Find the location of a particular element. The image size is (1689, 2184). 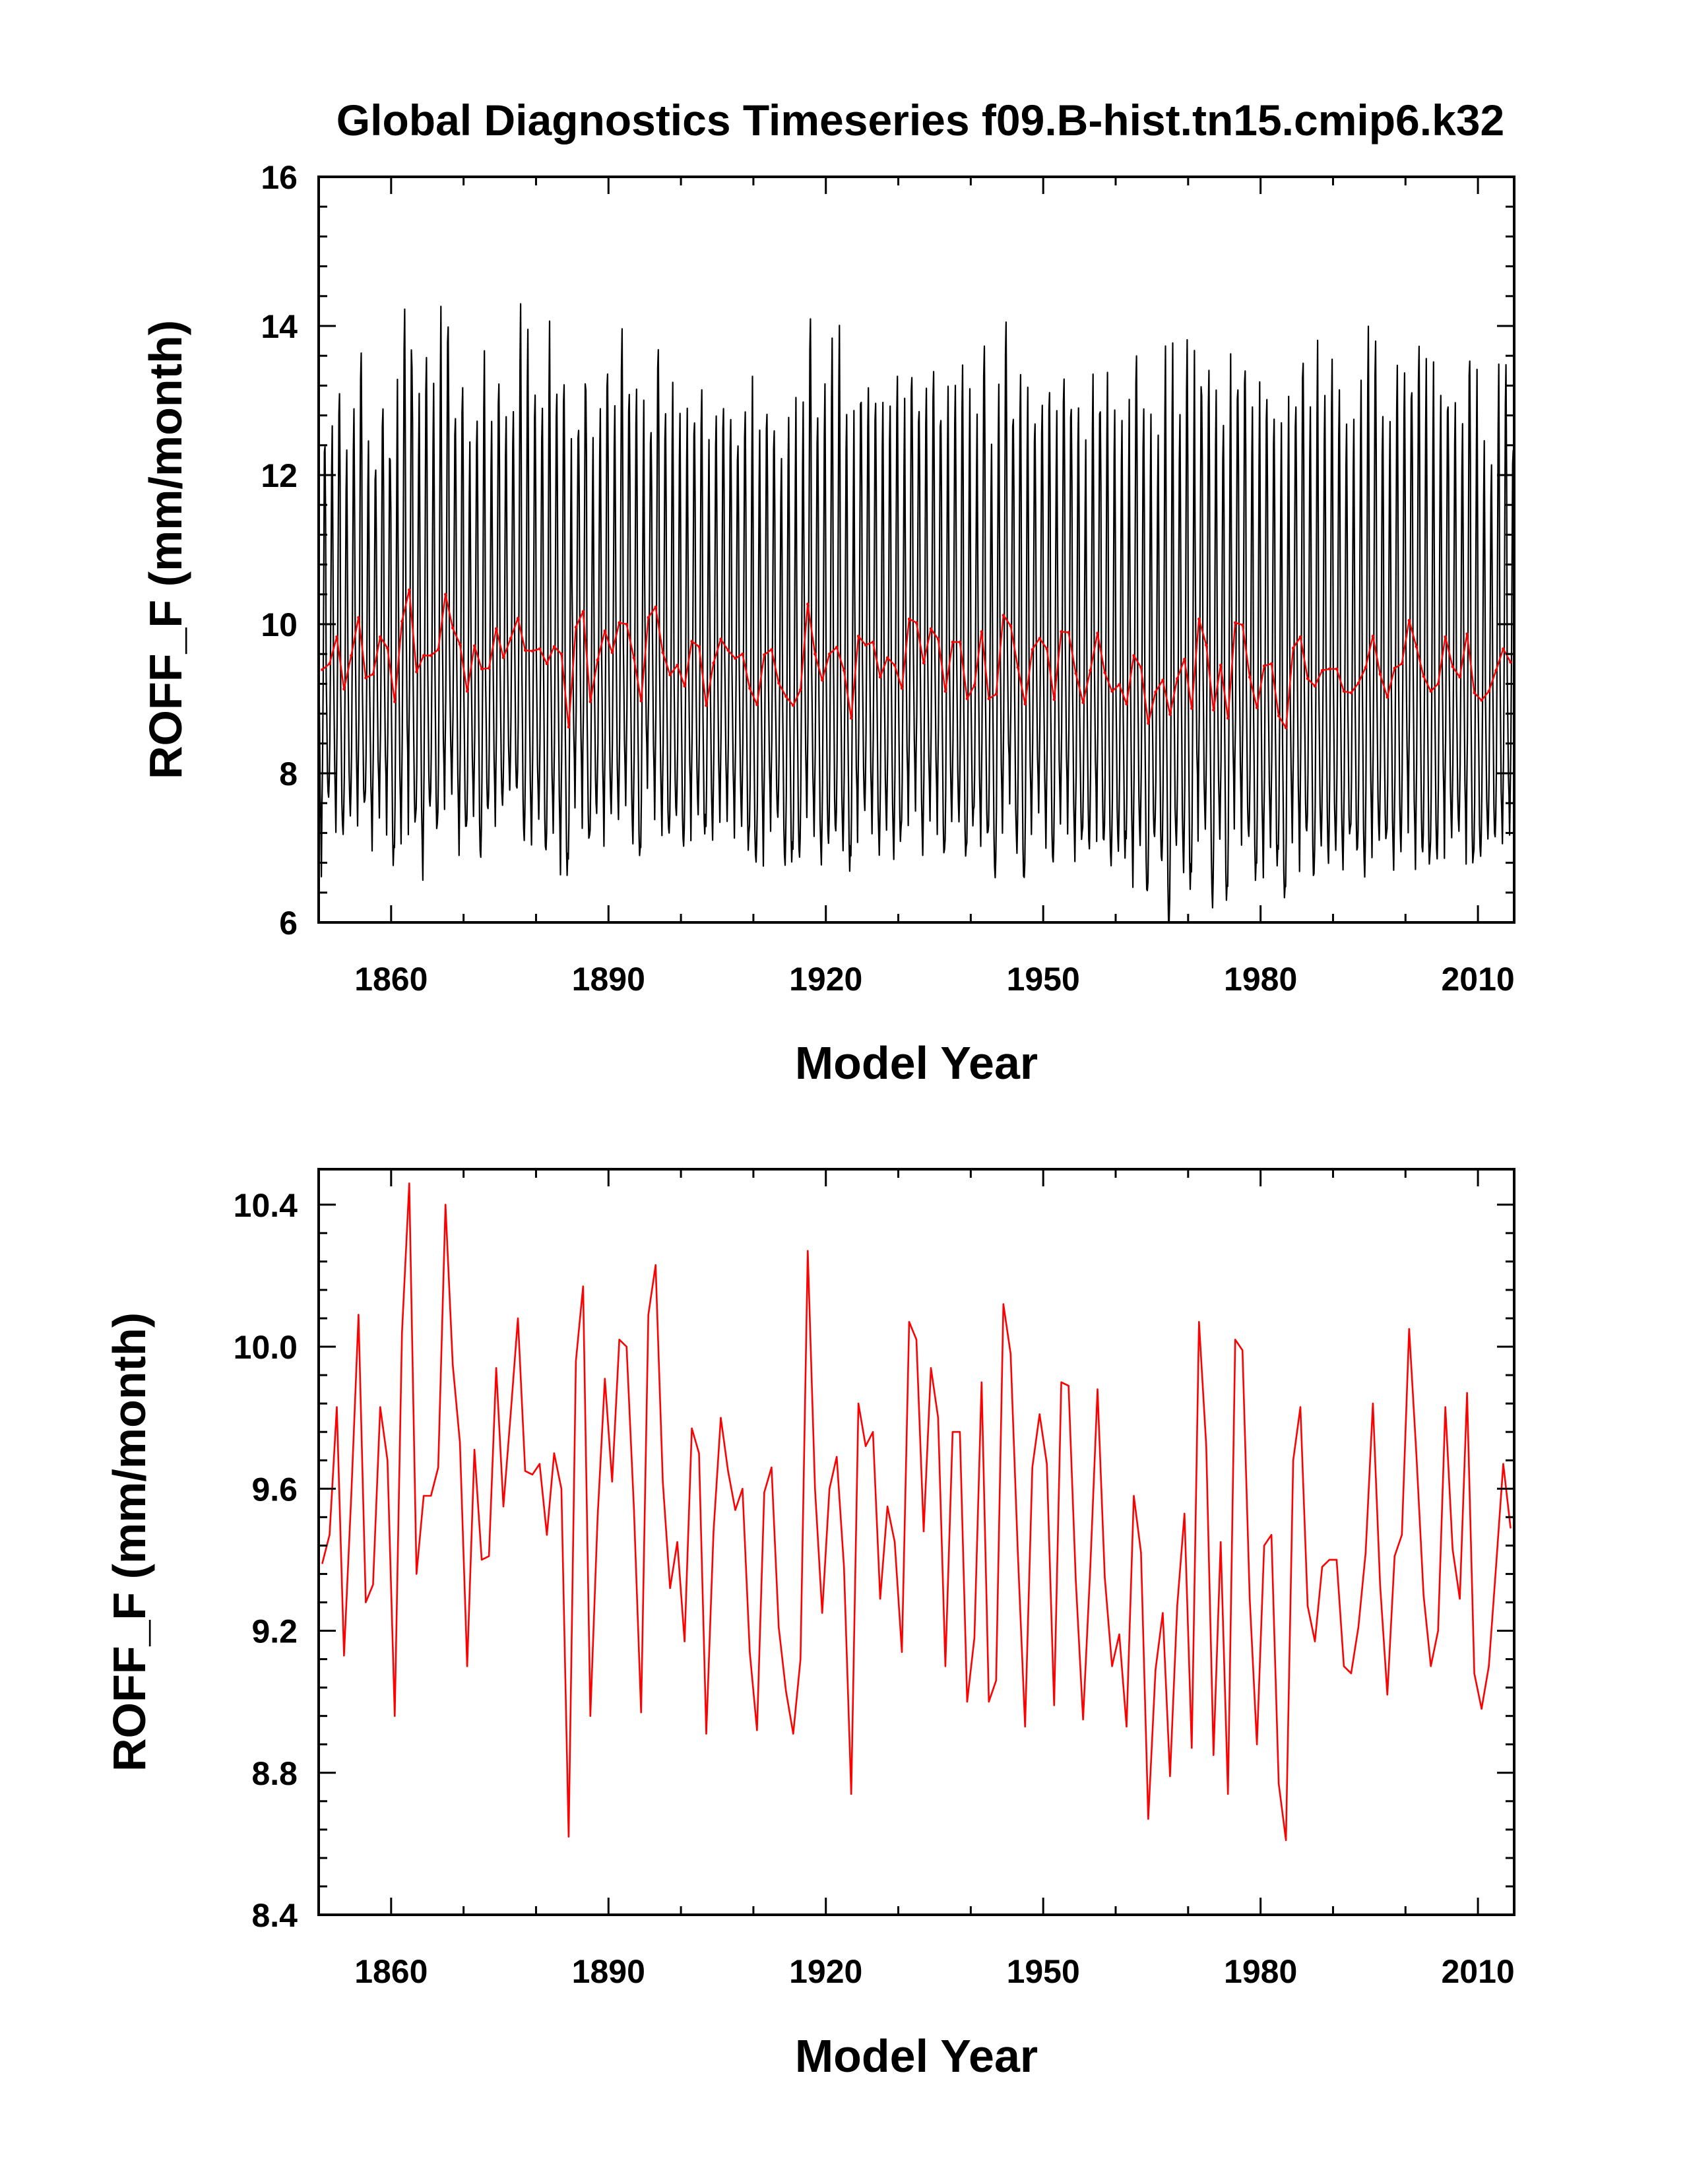

x-tick-label: 2010 is located at coordinates (1478, 979).